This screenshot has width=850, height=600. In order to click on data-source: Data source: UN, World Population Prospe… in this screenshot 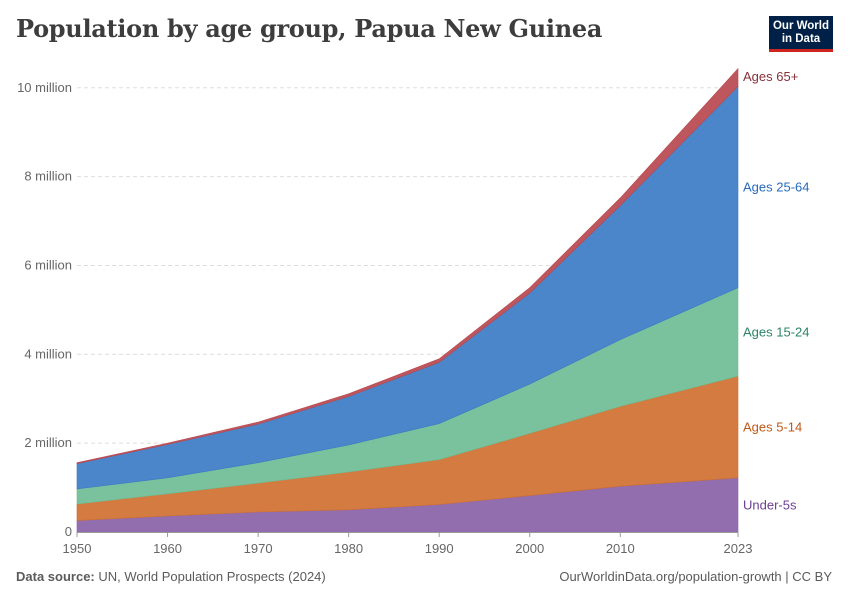, I will do `click(171, 576)`.